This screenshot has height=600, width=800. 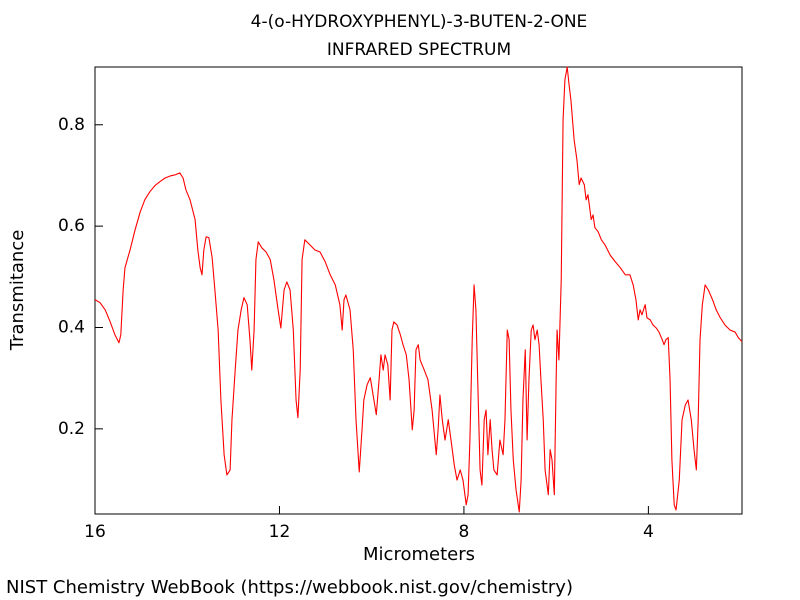 I want to click on x-tick-label: 4, so click(x=648, y=532).